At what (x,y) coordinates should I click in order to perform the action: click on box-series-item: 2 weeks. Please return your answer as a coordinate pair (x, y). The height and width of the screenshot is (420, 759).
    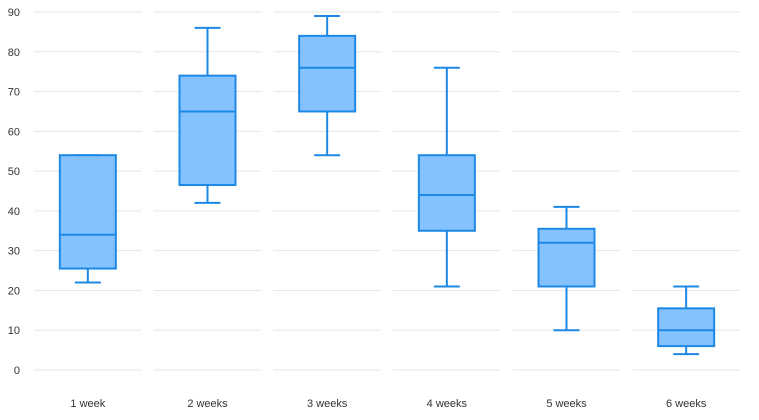
    Looking at the image, I should click on (207, 218).